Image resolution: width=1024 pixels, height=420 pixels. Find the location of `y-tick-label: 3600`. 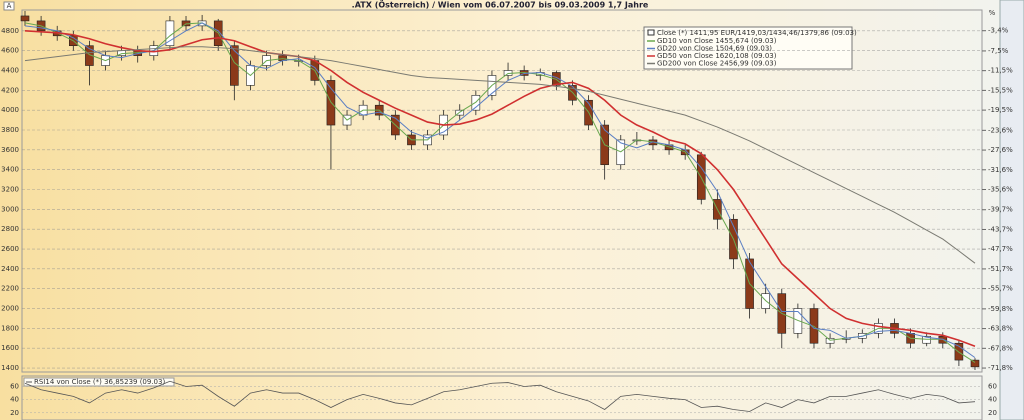

y-tick-label: 3600 is located at coordinates (10, 150).